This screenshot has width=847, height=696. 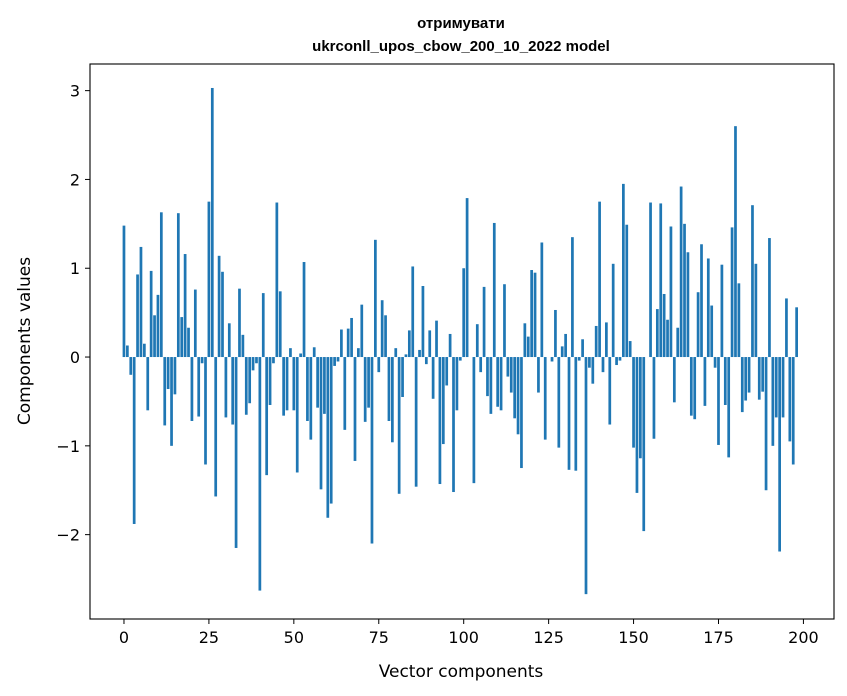 What do you see at coordinates (461, 23) in the screenshot?
I see `chart-title-line-1: отримувати` at bounding box center [461, 23].